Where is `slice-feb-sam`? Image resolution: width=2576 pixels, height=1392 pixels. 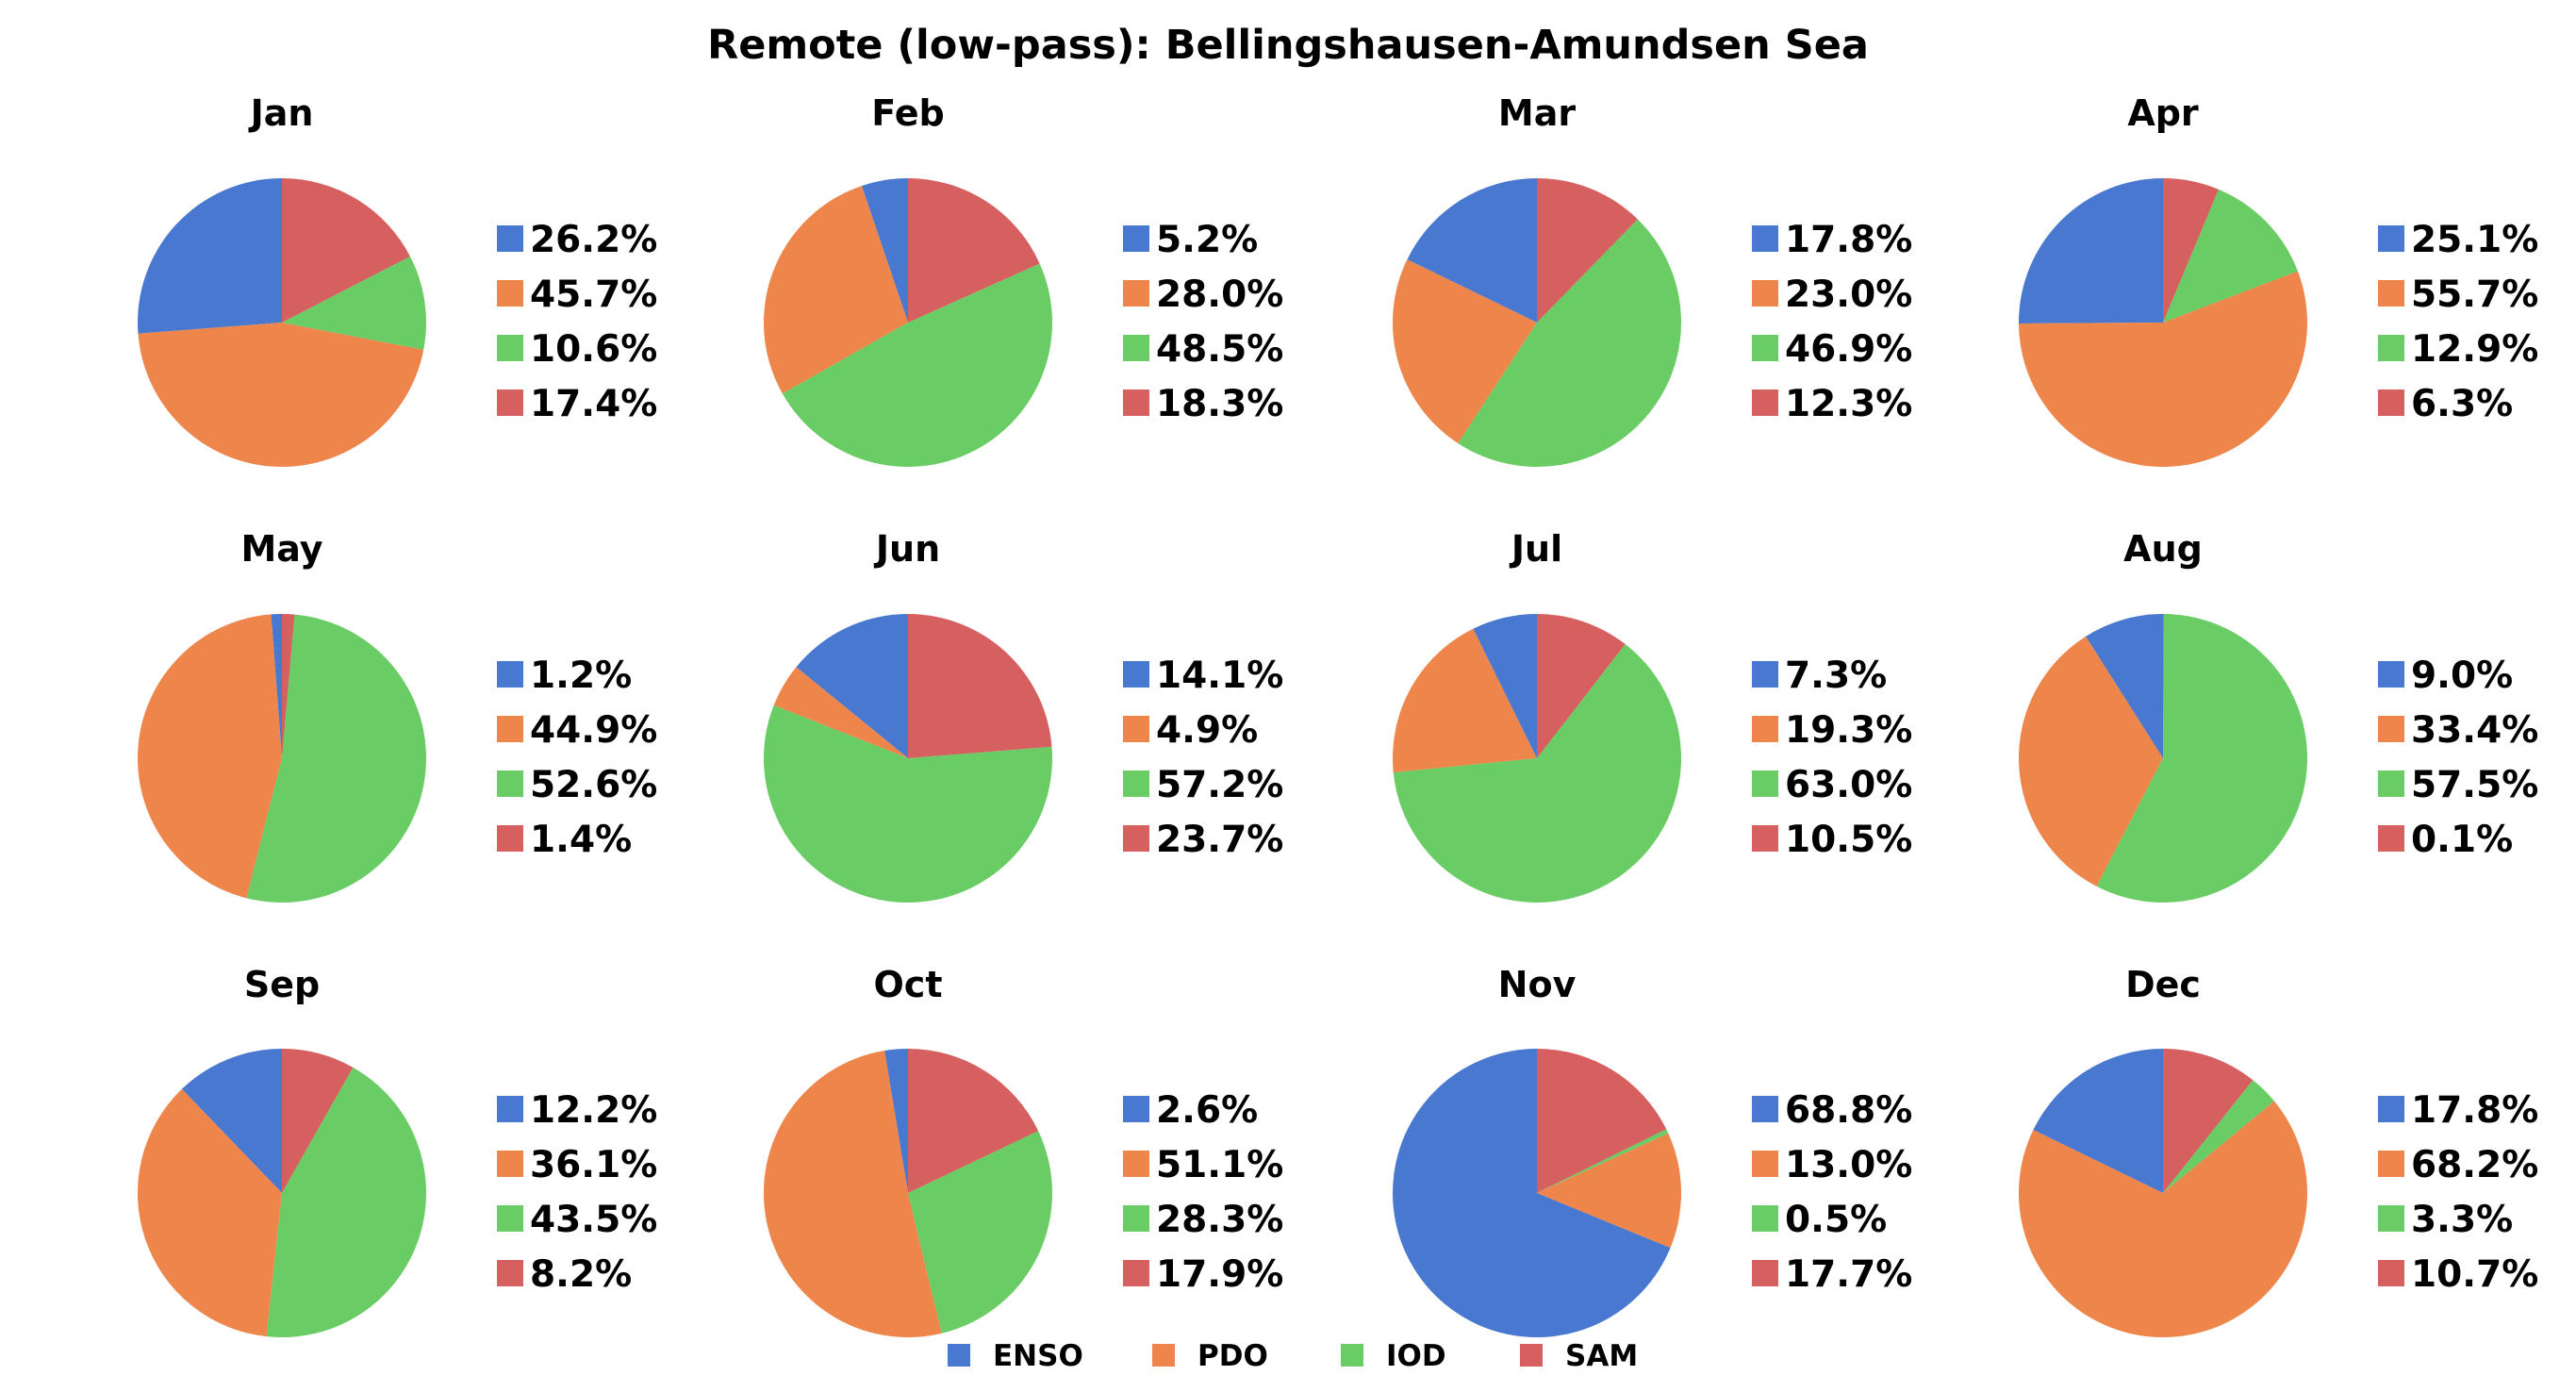
slice-feb-sam is located at coordinates (974, 250).